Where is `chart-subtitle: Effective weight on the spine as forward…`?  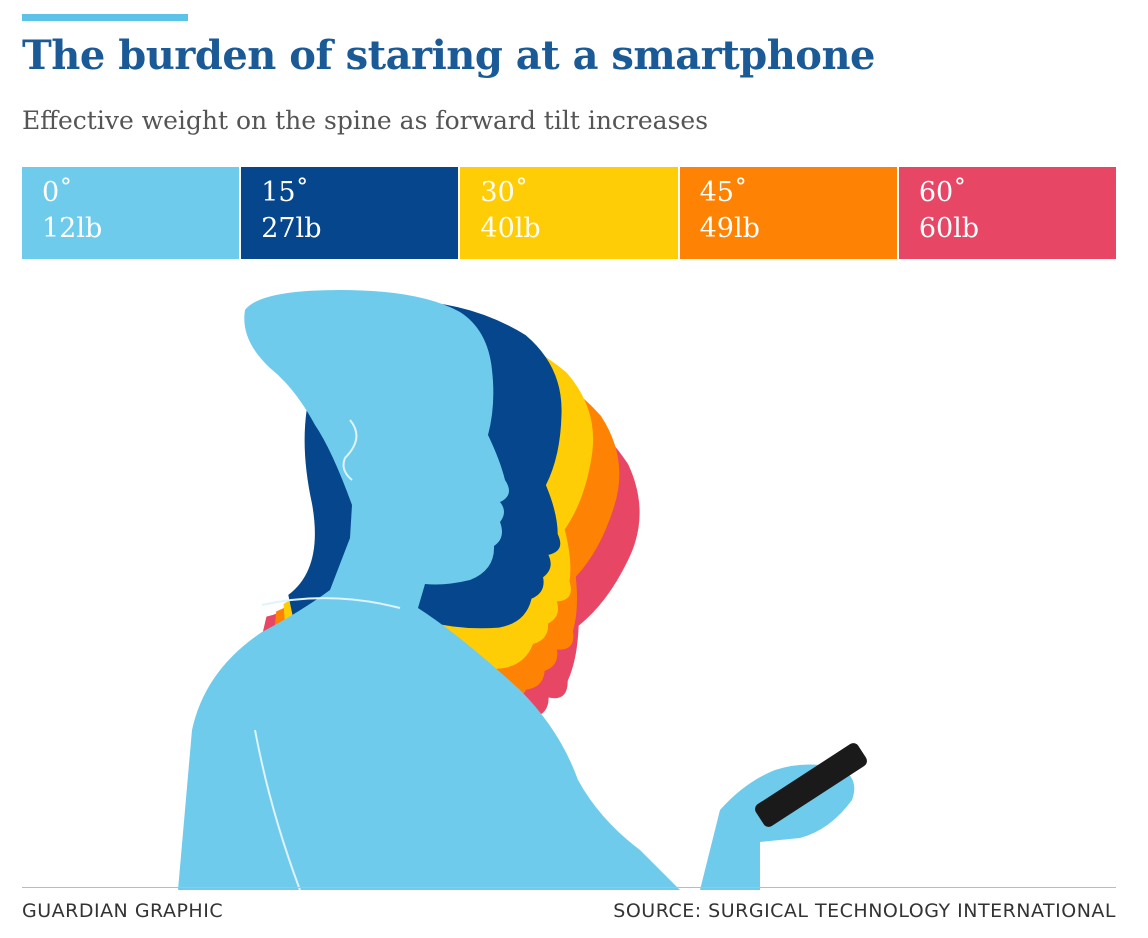
chart-subtitle: Effective weight on the spine as forward… is located at coordinates (365, 120).